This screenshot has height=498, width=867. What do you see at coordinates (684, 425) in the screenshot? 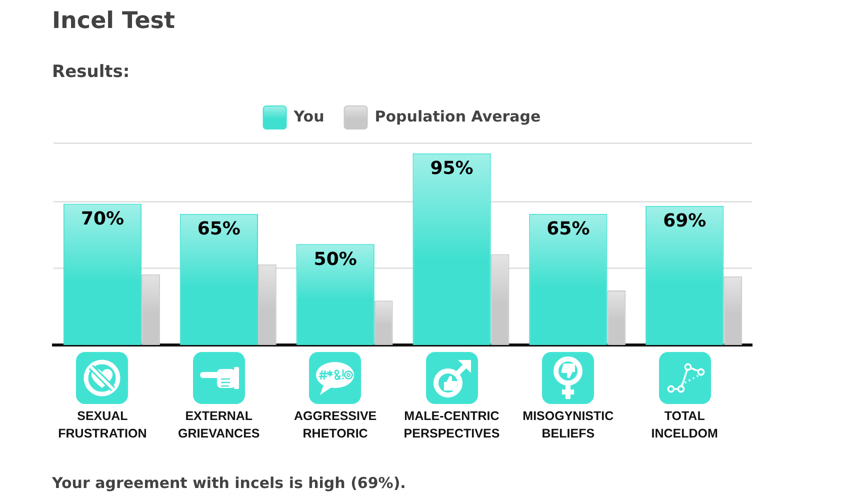
I see `x-tick-label: TOTAL INCELDOM` at bounding box center [684, 425].